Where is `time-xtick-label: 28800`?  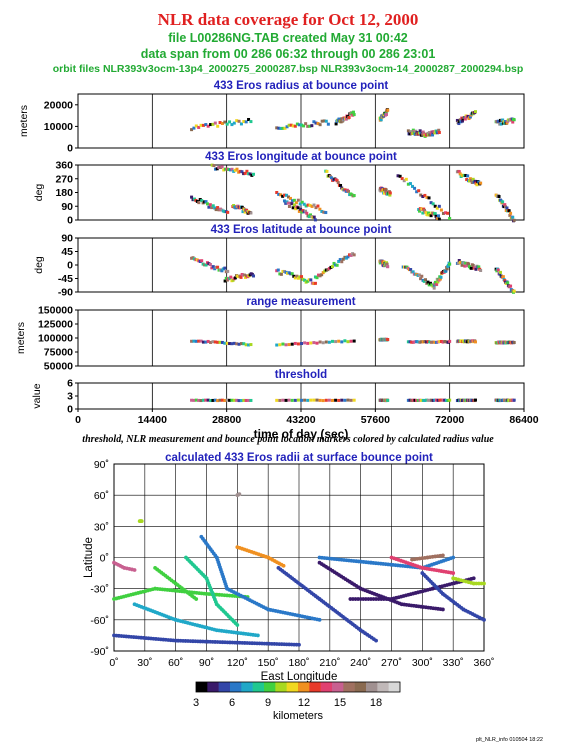 time-xtick-label: 28800 is located at coordinates (226, 420).